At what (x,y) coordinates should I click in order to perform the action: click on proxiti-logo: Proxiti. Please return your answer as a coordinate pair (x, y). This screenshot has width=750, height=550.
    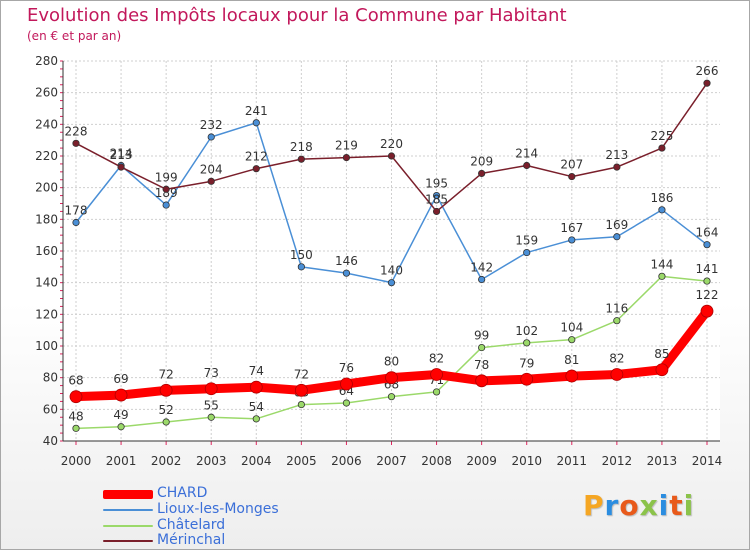
    Looking at the image, I should click on (638, 505).